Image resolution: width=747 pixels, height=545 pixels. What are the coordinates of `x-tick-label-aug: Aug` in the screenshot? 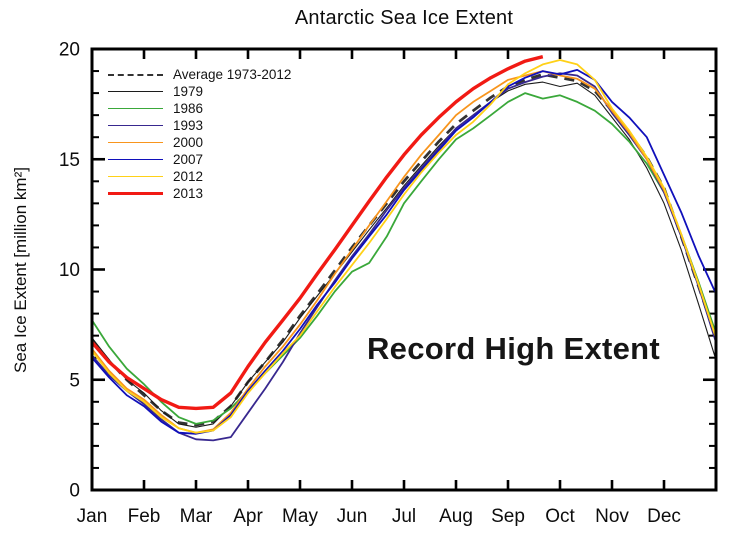 It's located at (456, 516).